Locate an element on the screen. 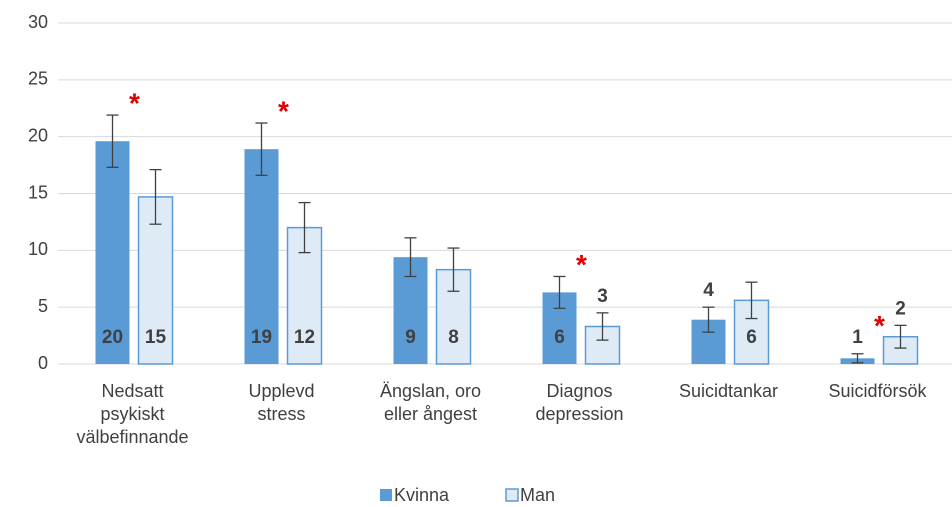 The image size is (952, 507). x-tick-label: Upplevd is located at coordinates (281, 391).